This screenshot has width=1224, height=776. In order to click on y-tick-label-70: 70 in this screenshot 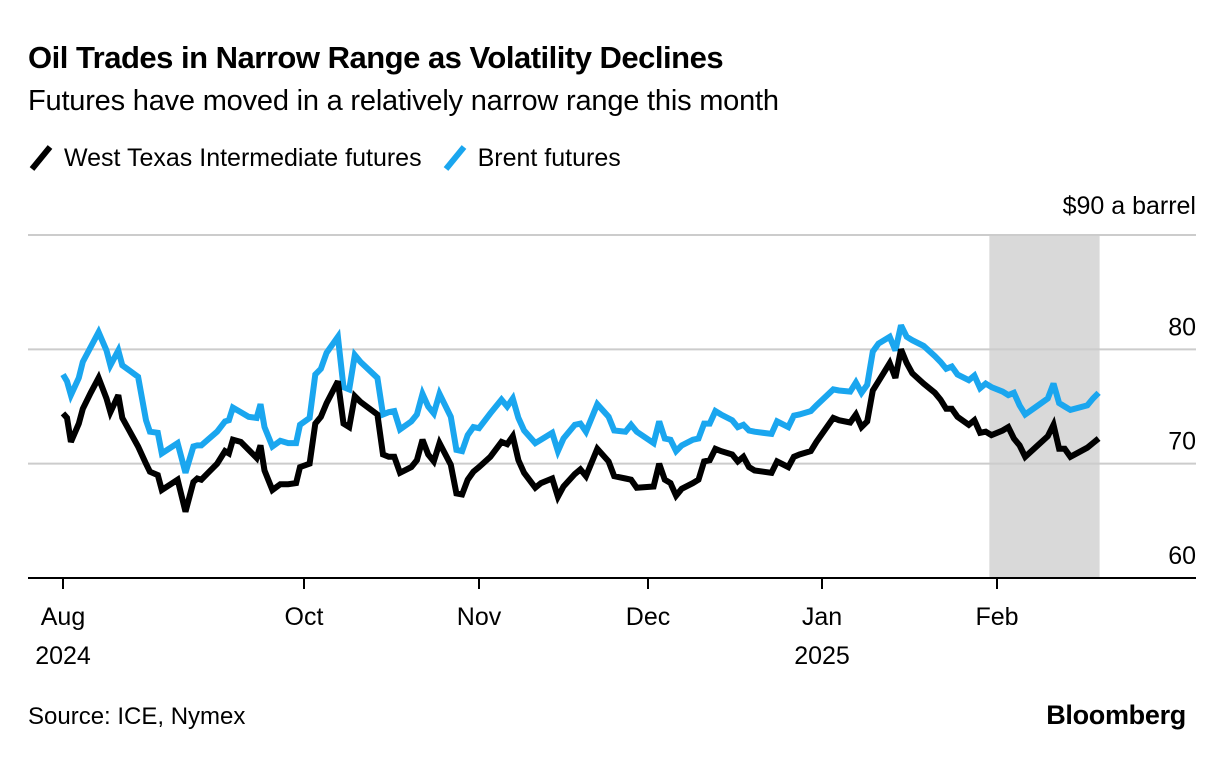, I will do `click(1182, 442)`.